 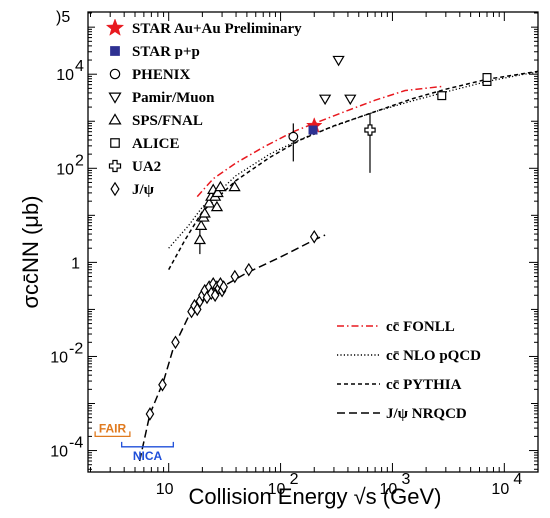 I want to click on y-axis-title: σcc̄NN (μb), so click(x=30, y=251).